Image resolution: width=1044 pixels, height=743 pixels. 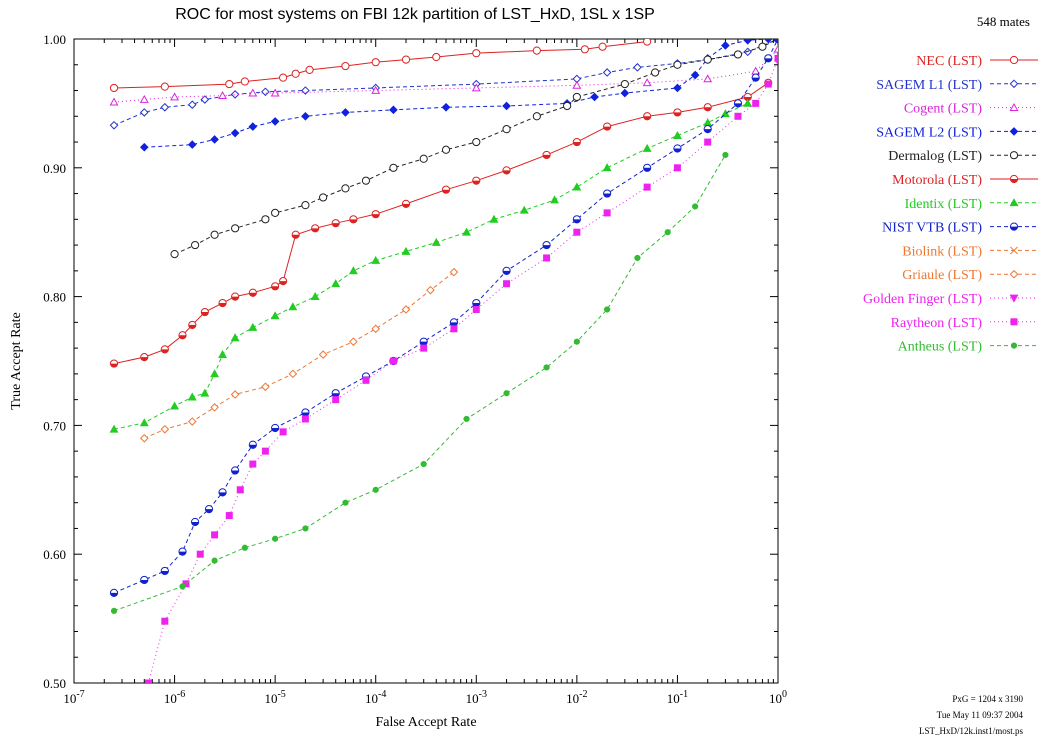 I want to click on x-tick-label: 10⁻⁵, so click(x=274, y=697).